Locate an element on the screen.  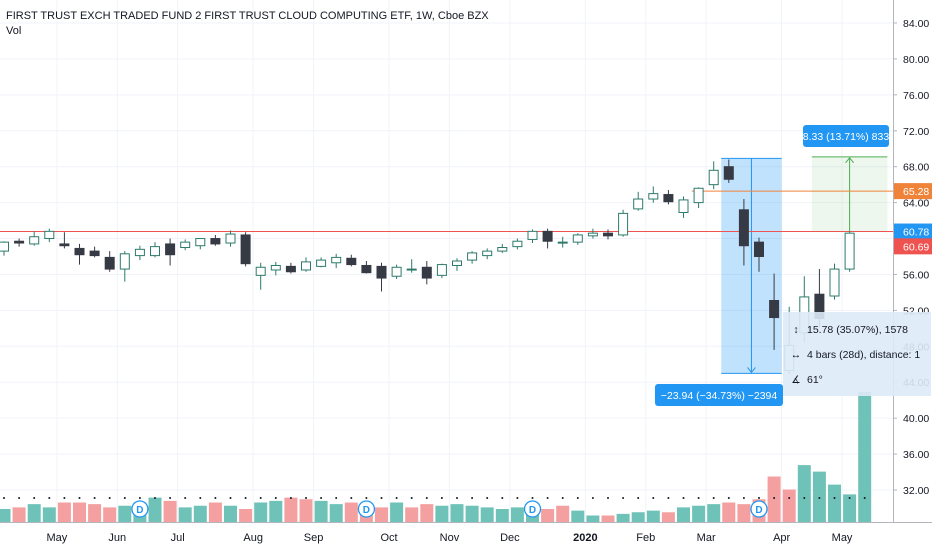
price-tag: 60.78 is located at coordinates (913, 231).